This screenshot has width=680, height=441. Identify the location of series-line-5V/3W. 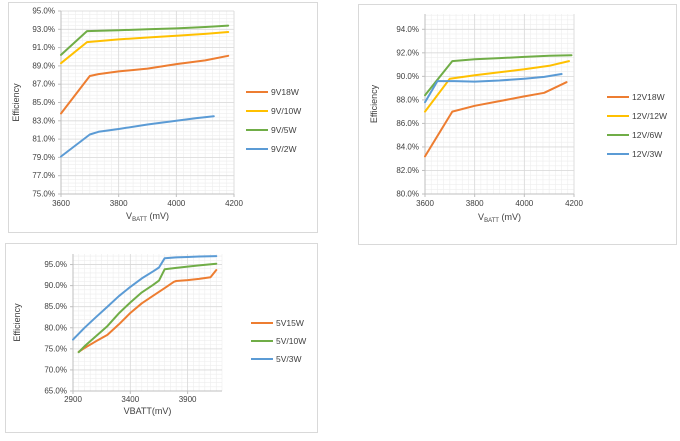
(145, 298).